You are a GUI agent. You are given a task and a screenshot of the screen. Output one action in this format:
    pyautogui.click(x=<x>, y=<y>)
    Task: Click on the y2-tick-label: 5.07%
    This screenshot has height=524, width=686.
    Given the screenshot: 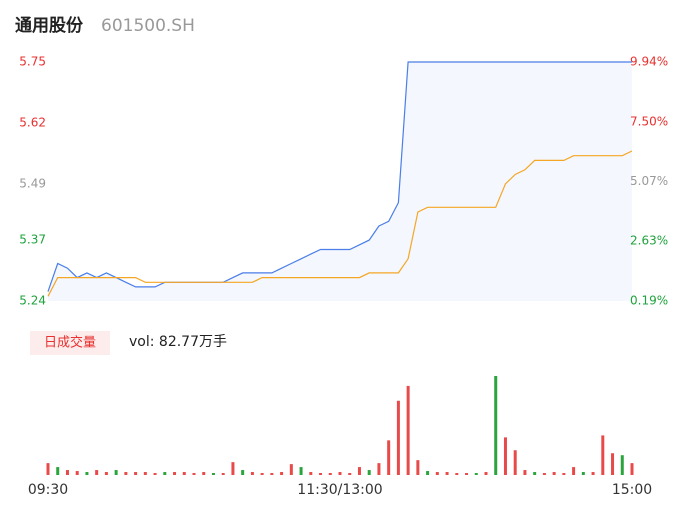 What is the action you would take?
    pyautogui.click(x=649, y=181)
    